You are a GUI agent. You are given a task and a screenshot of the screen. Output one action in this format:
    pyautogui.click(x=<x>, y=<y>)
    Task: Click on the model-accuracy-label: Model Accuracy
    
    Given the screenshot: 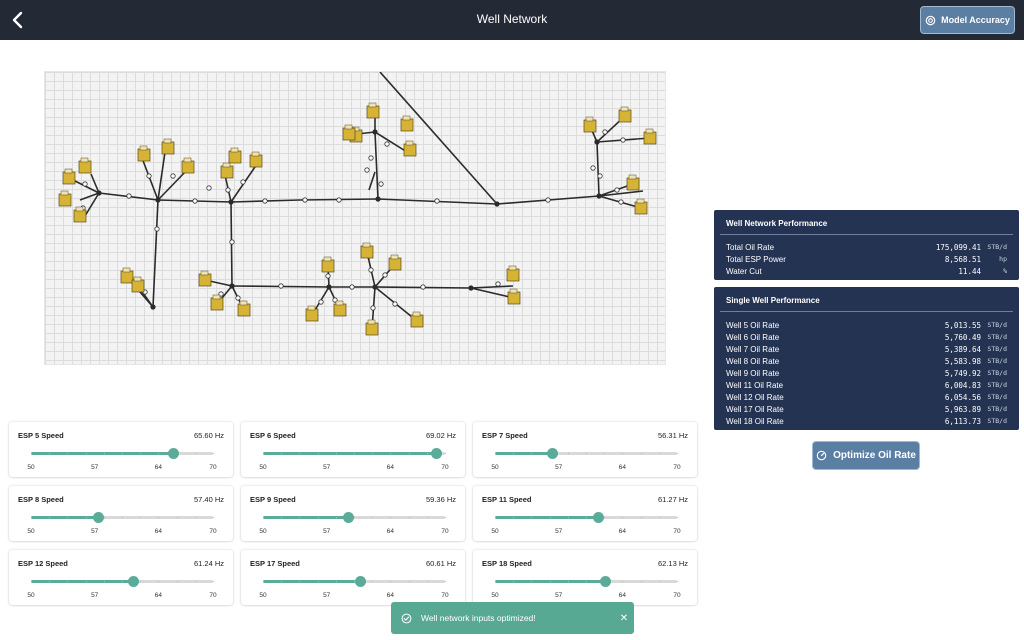 What is the action you would take?
    pyautogui.click(x=975, y=20)
    